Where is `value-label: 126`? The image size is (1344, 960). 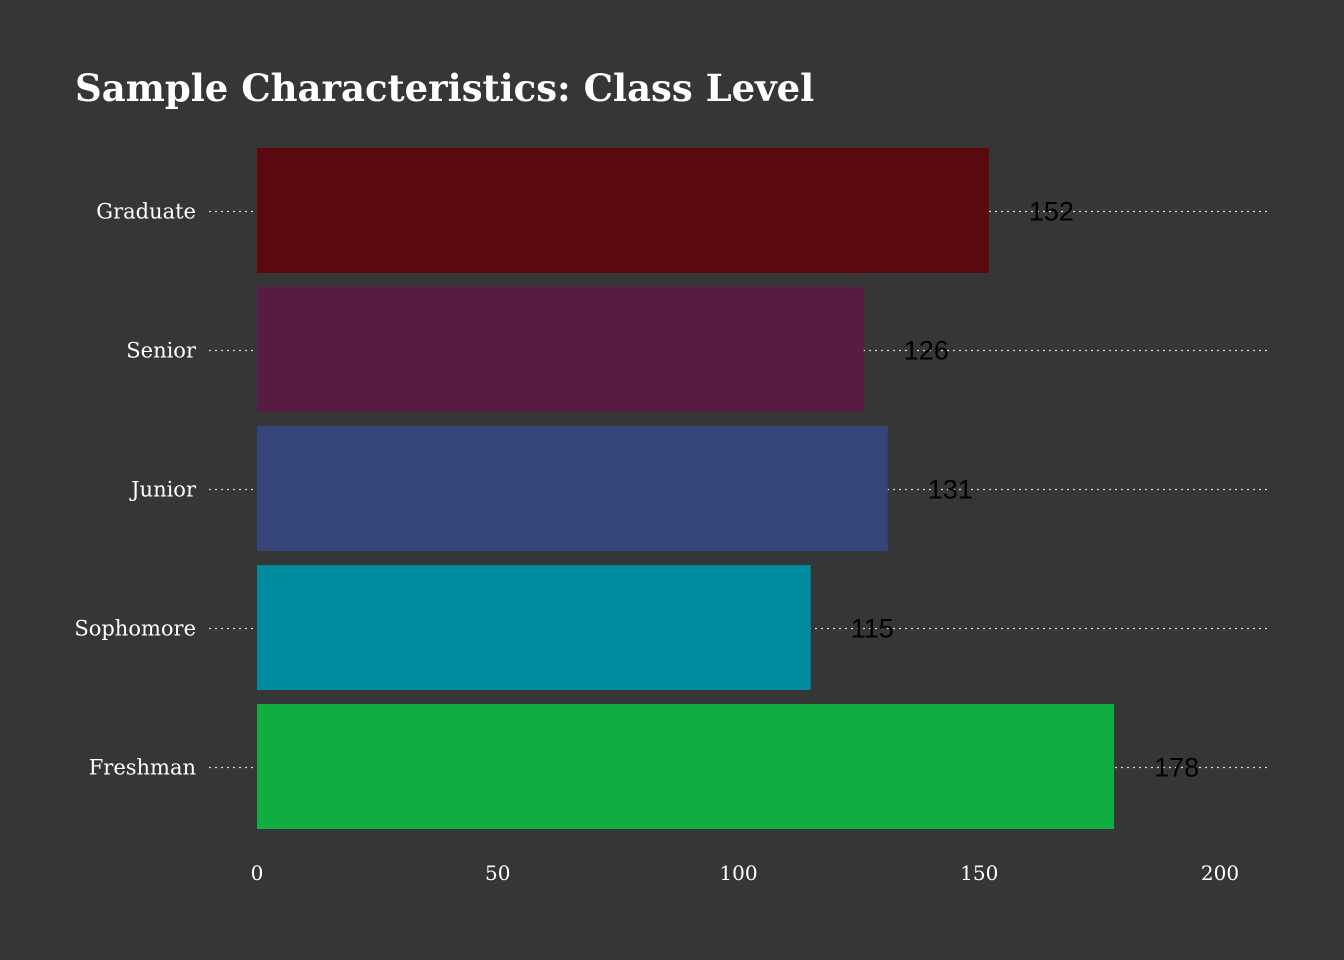
value-label: 126 is located at coordinates (926, 351).